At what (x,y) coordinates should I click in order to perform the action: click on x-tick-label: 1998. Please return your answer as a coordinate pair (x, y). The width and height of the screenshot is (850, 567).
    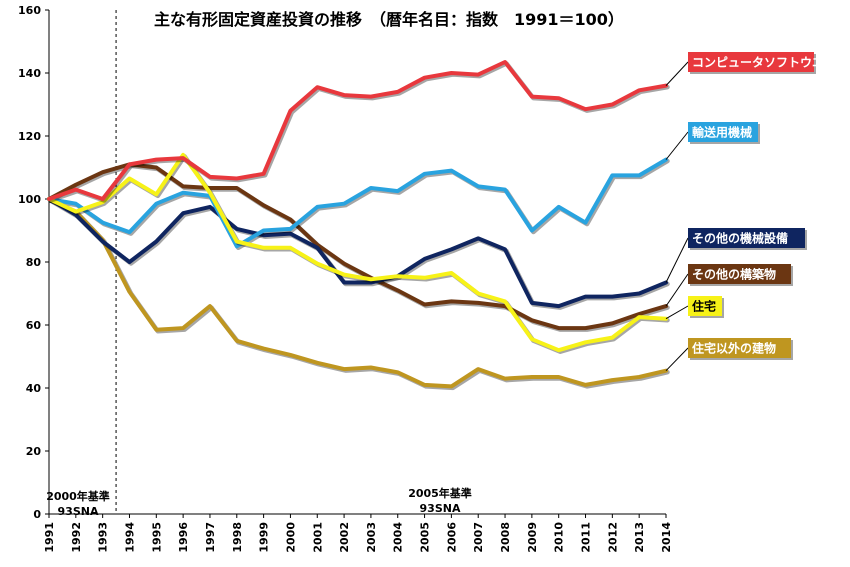
    Looking at the image, I should click on (237, 537).